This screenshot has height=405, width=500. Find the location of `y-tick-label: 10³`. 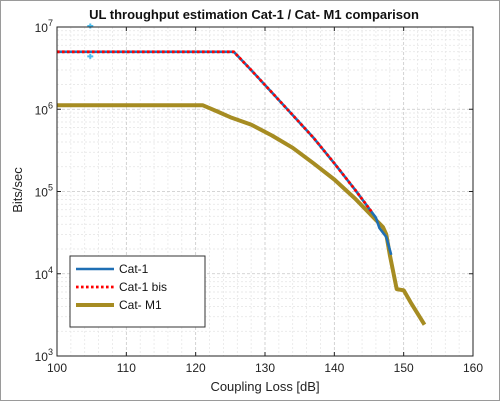

y-tick-label: 10³ is located at coordinates (44, 355).